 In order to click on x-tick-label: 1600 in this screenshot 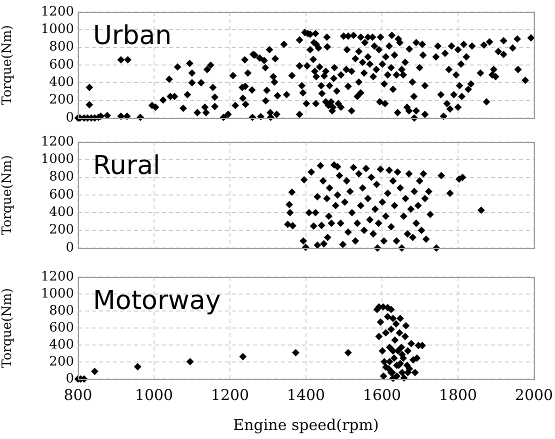, I will do `click(382, 395)`.